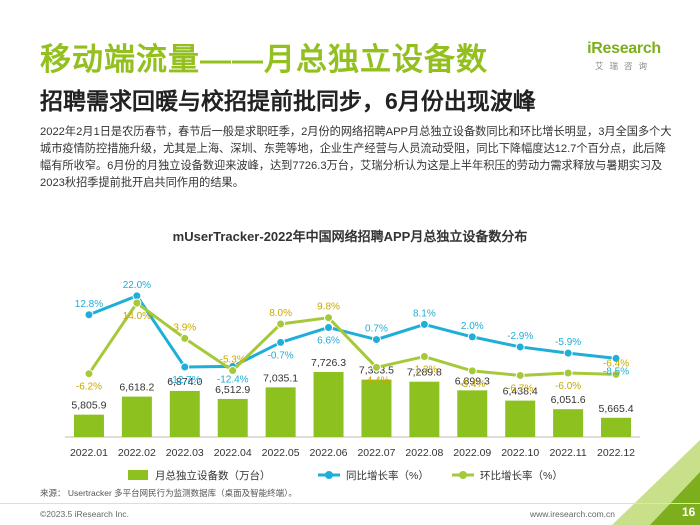 This screenshot has height=525, width=700. What do you see at coordinates (328, 363) in the screenshot?
I see `bar-value-label: 7,726.3` at bounding box center [328, 363].